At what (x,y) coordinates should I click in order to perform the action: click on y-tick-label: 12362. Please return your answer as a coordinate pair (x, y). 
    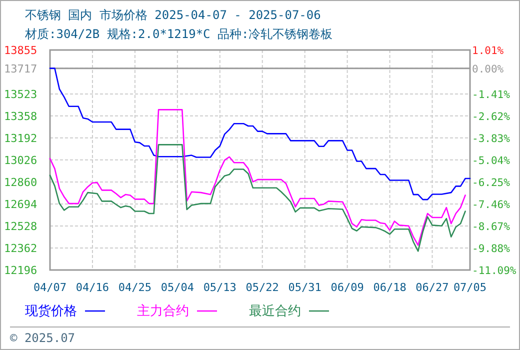
    Looking at the image, I should click on (21, 248).